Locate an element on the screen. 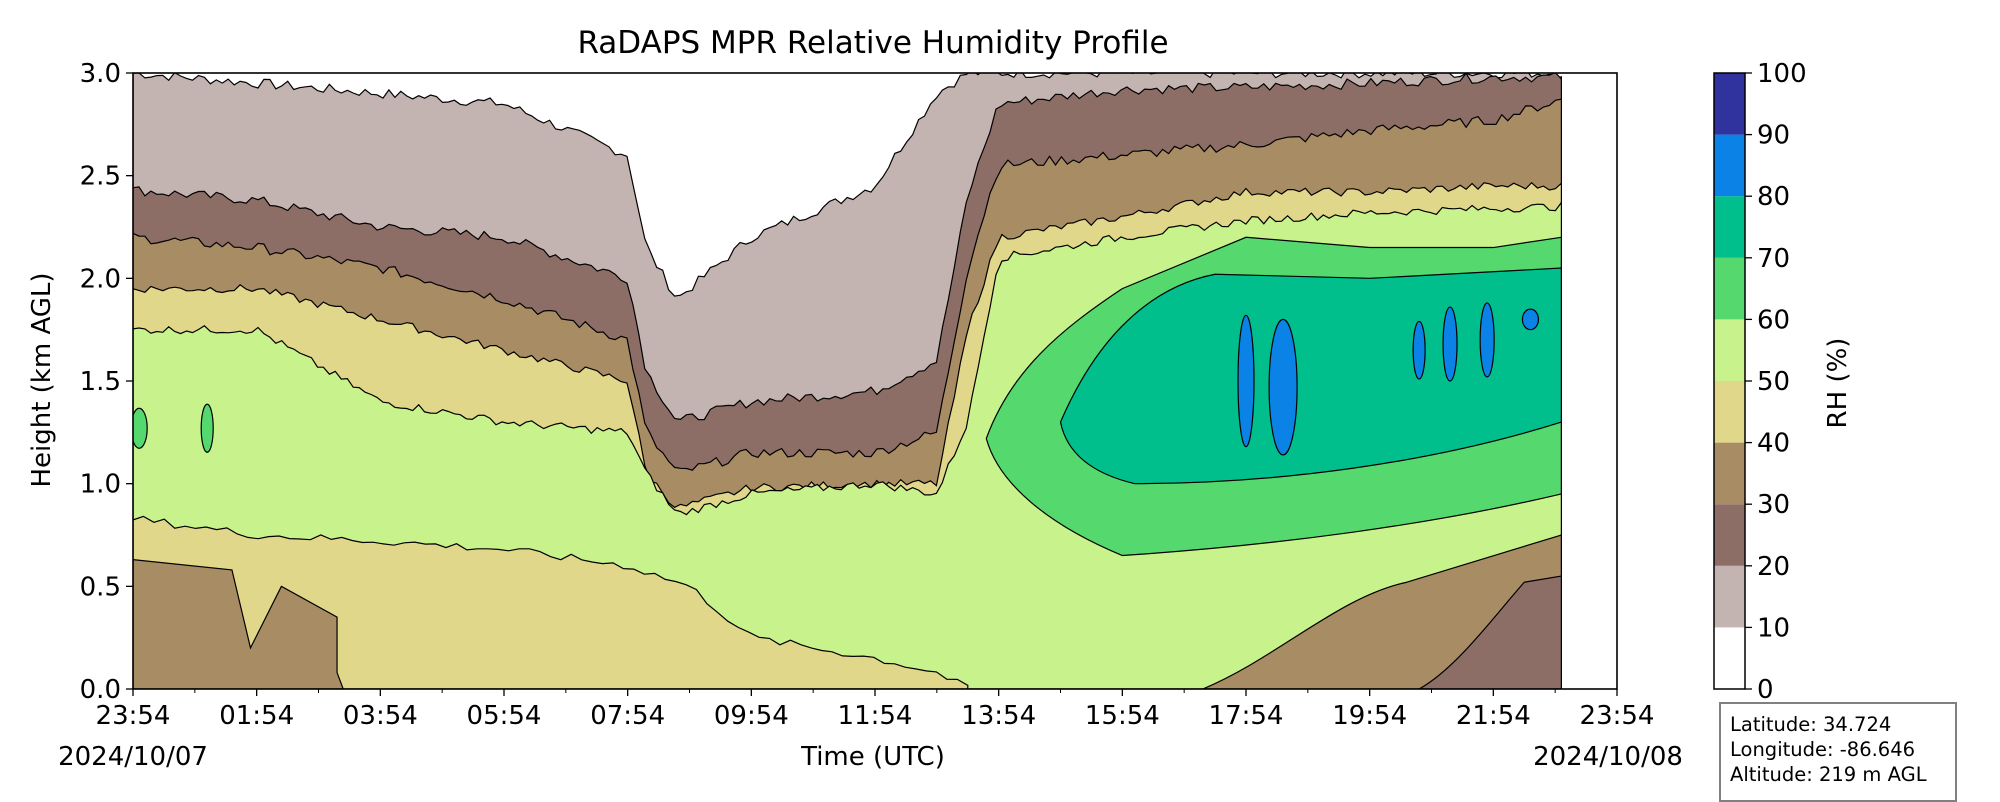 This screenshot has height=802, width=2000. rh-band-40-50-lower is located at coordinates (551, 602).